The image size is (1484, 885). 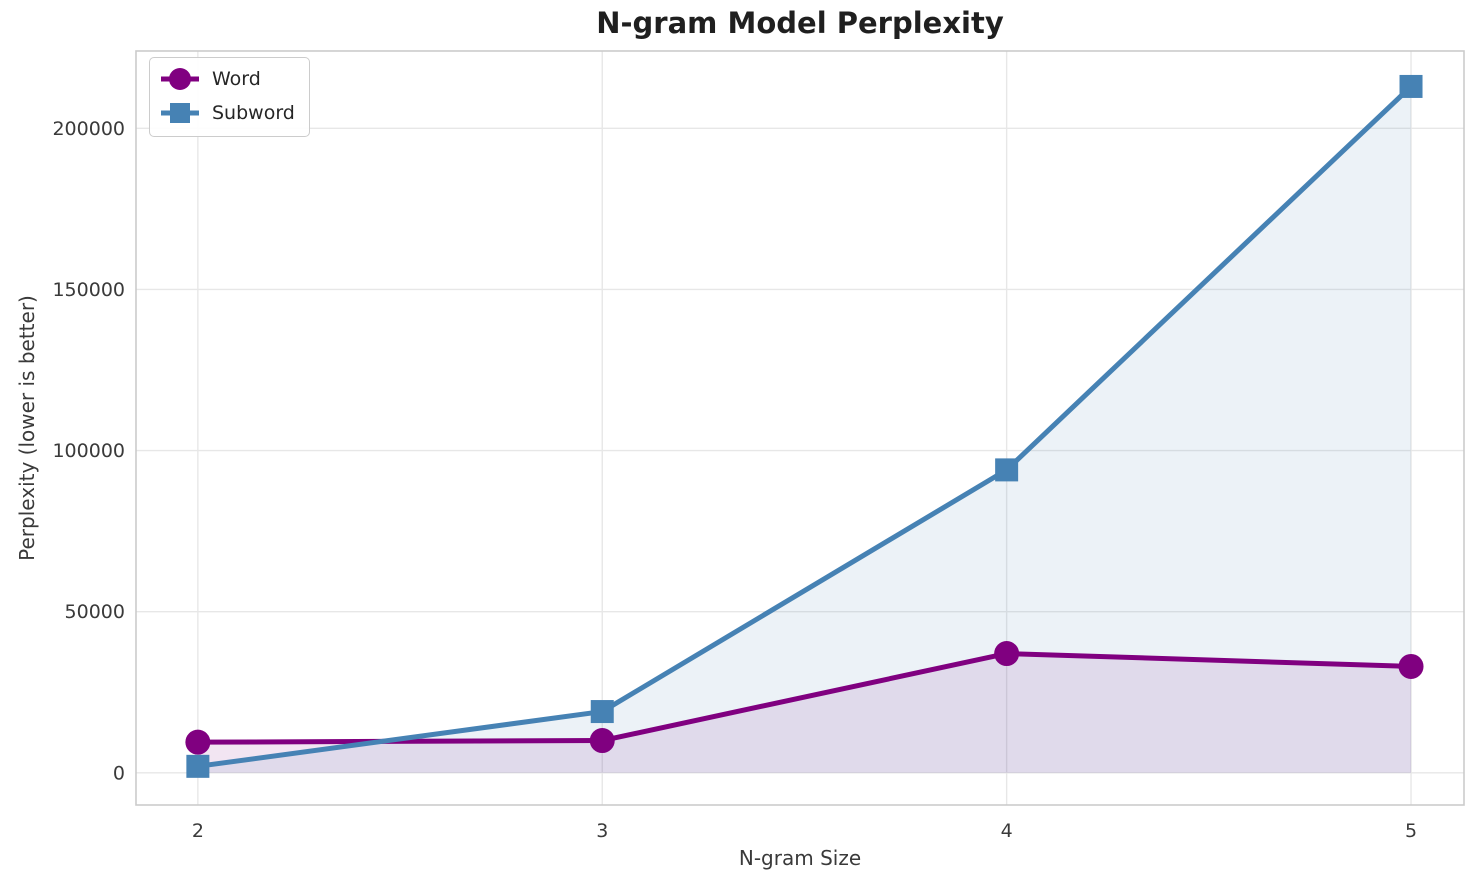 What do you see at coordinates (198, 831) in the screenshot?
I see `x-tick-label: 2` at bounding box center [198, 831].